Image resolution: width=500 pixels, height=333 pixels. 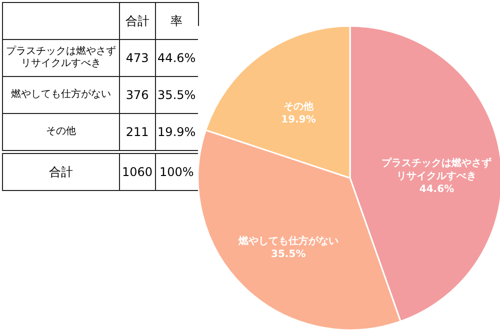 I want to click on text: 211, so click(x=138, y=133).